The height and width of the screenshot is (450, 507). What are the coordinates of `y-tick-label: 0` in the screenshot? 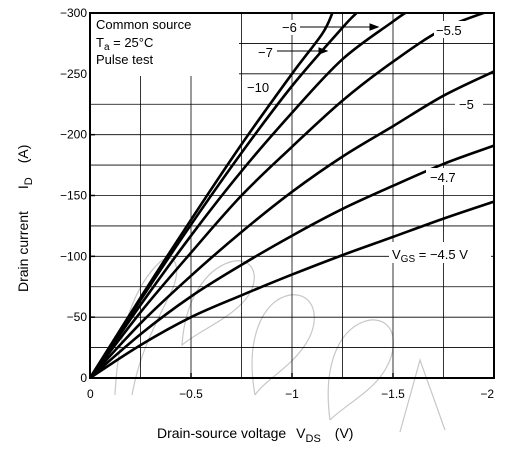 It's located at (83, 378).